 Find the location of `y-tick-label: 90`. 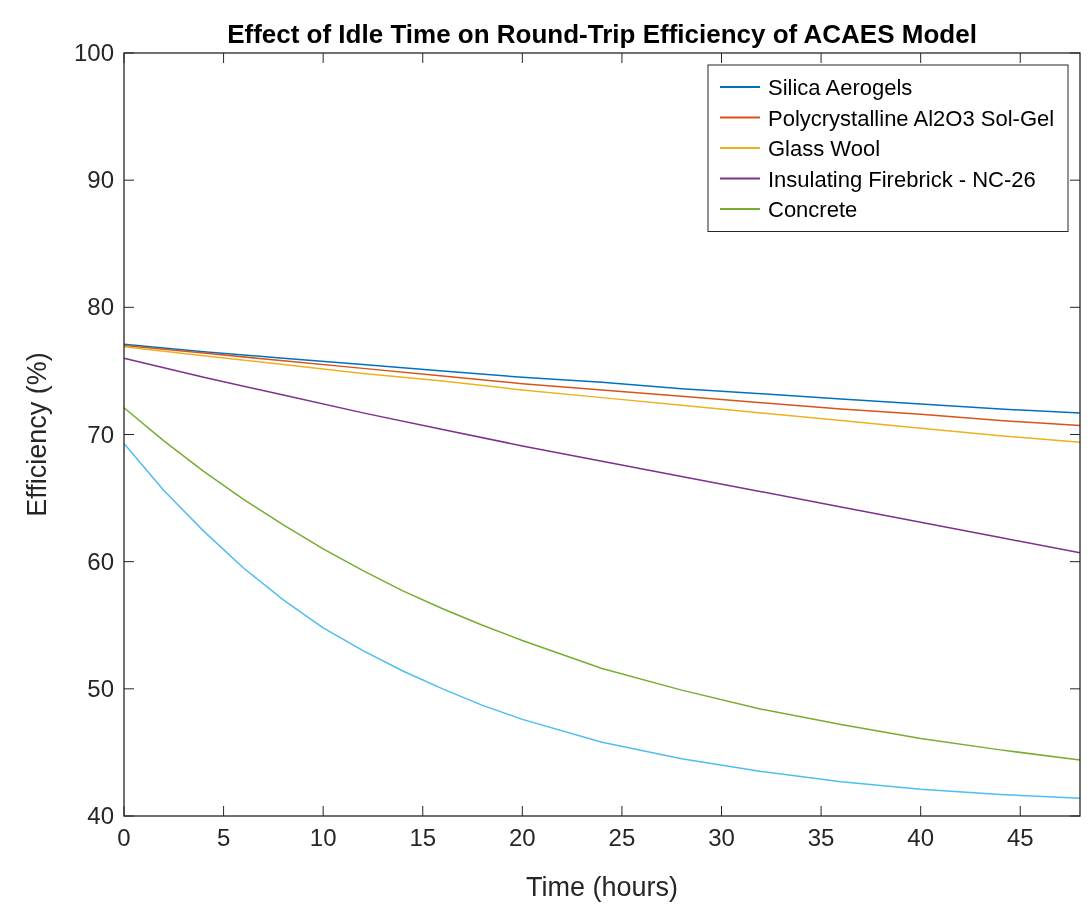

y-tick-label: 90 is located at coordinates (100, 180).